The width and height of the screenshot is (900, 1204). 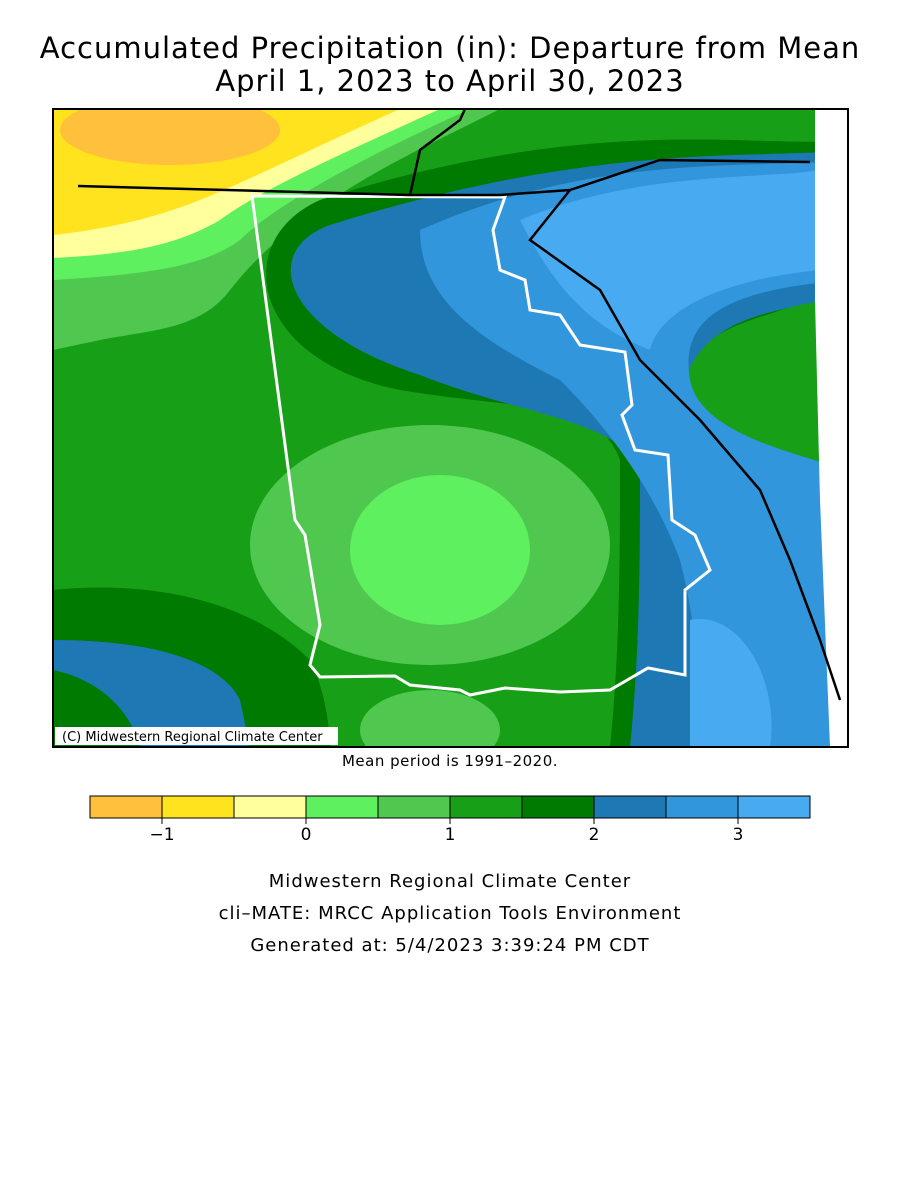 I want to click on credit-box, so click(x=196, y=736).